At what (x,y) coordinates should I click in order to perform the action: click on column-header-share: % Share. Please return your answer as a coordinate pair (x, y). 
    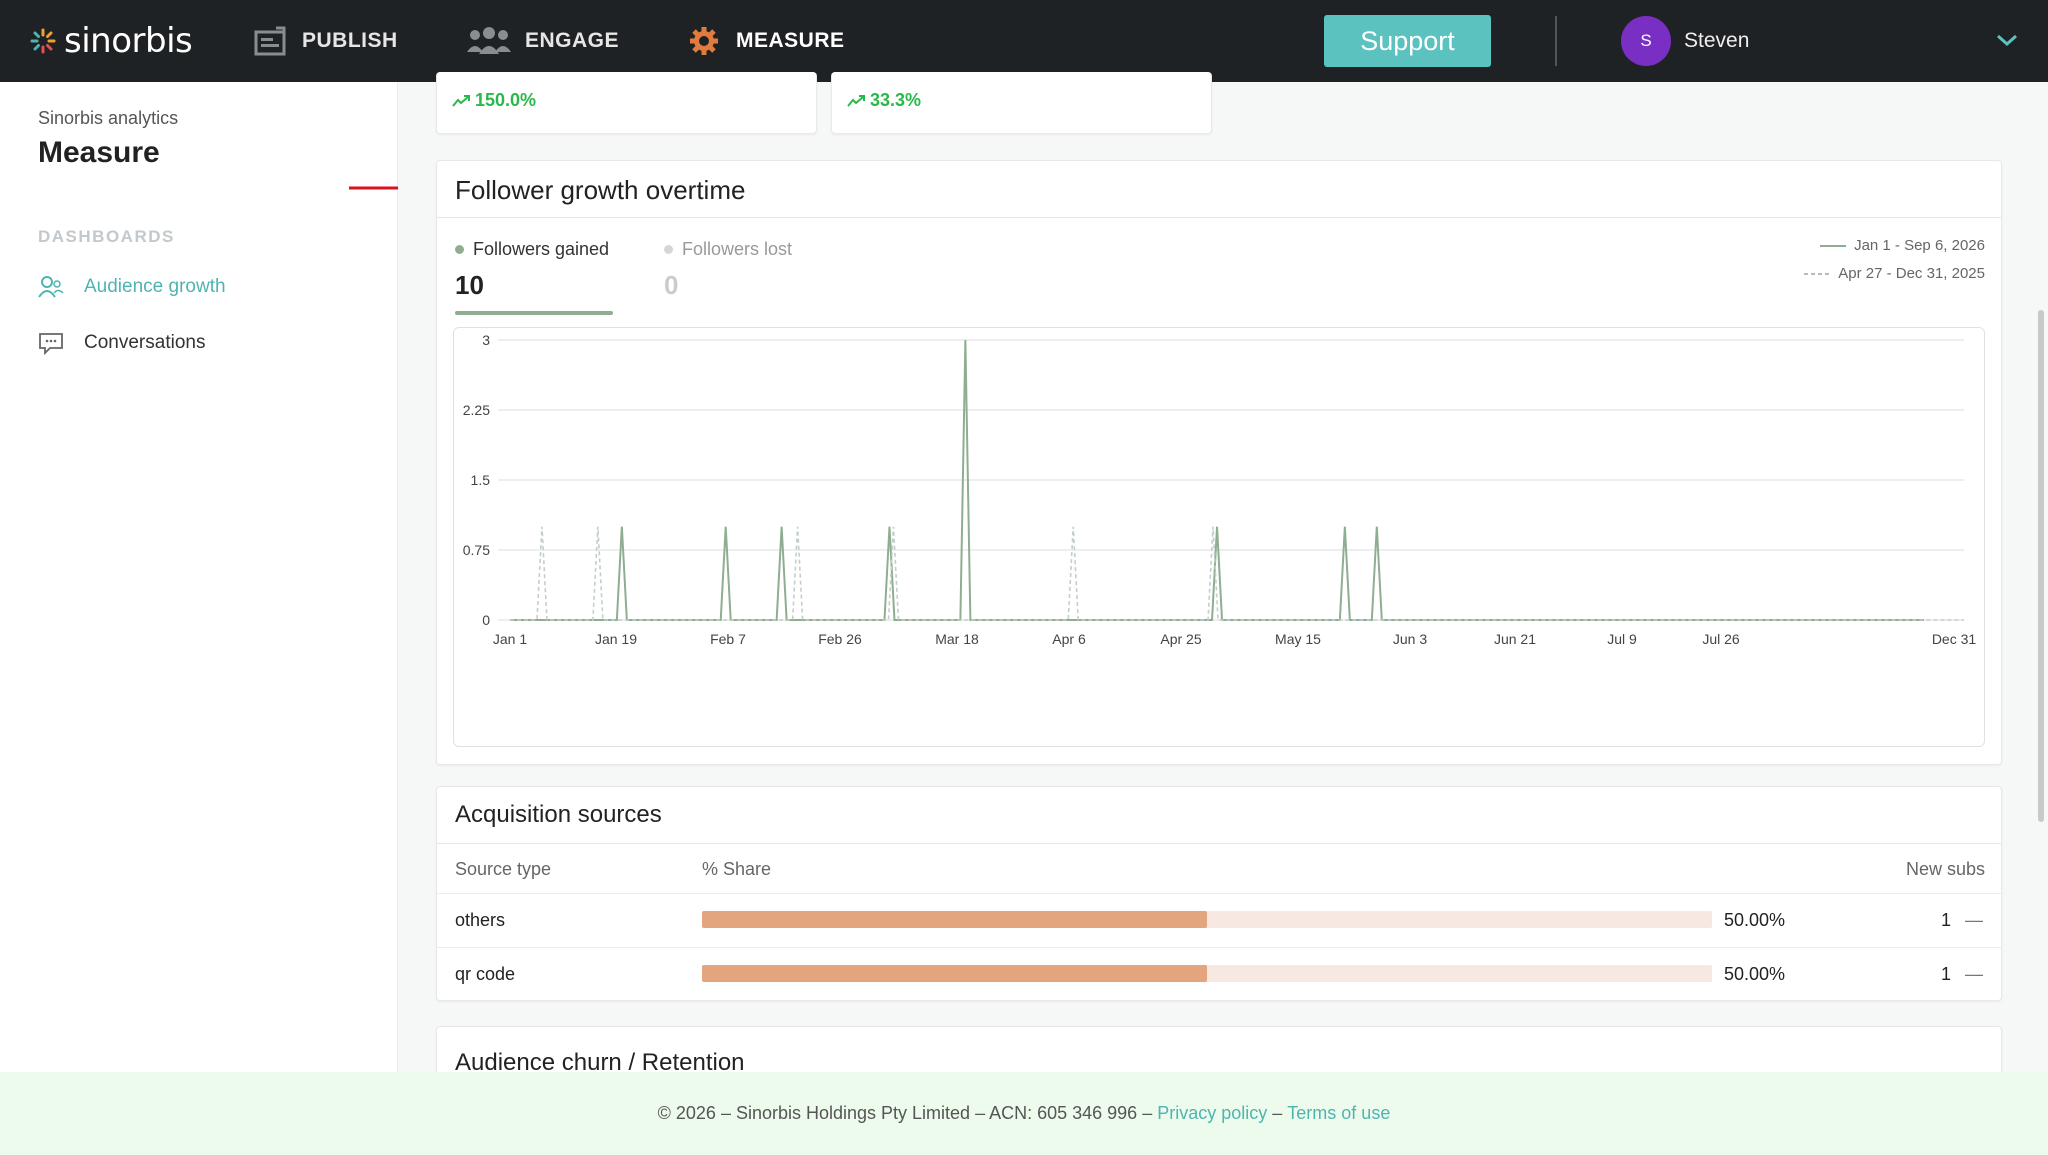
    Looking at the image, I should click on (737, 869).